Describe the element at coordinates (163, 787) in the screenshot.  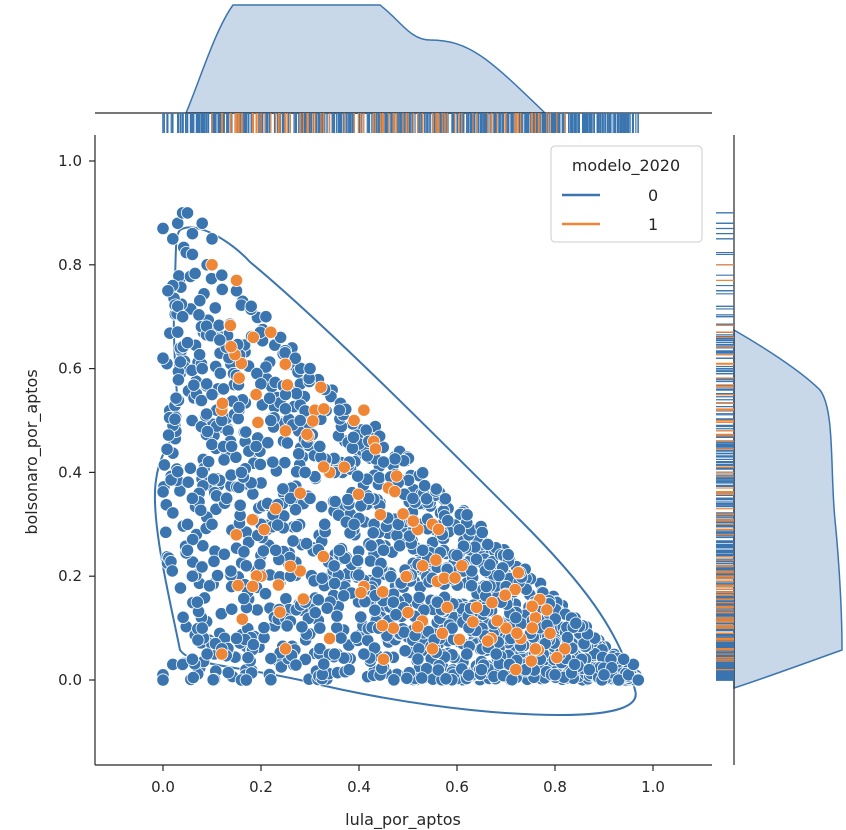
I see `x-tick-label: 0.0` at that location.